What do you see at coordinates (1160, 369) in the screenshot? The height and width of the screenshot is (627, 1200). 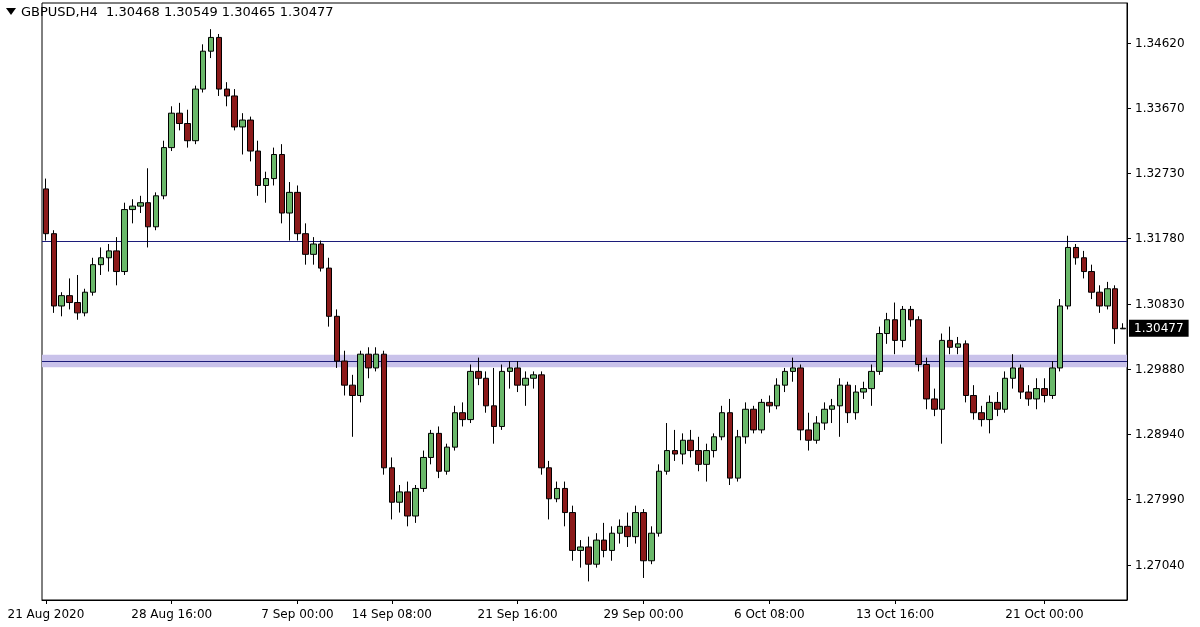 I see `y-tick-label: 1.29880` at bounding box center [1160, 369].